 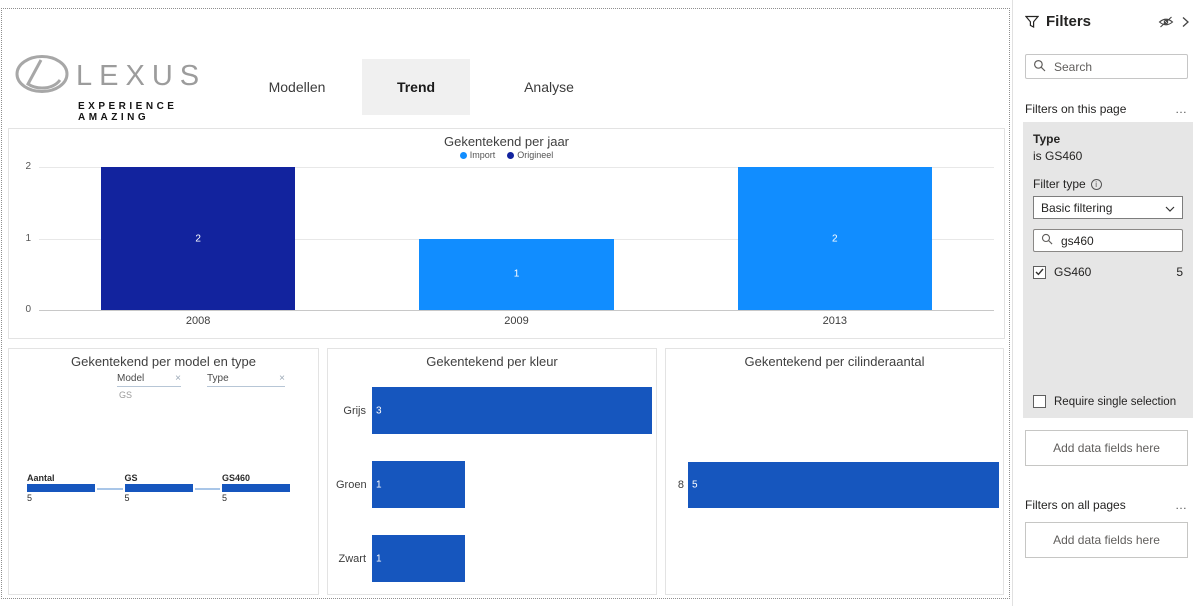 I want to click on filter-option-gs460: GS460 5, so click(x=1108, y=272).